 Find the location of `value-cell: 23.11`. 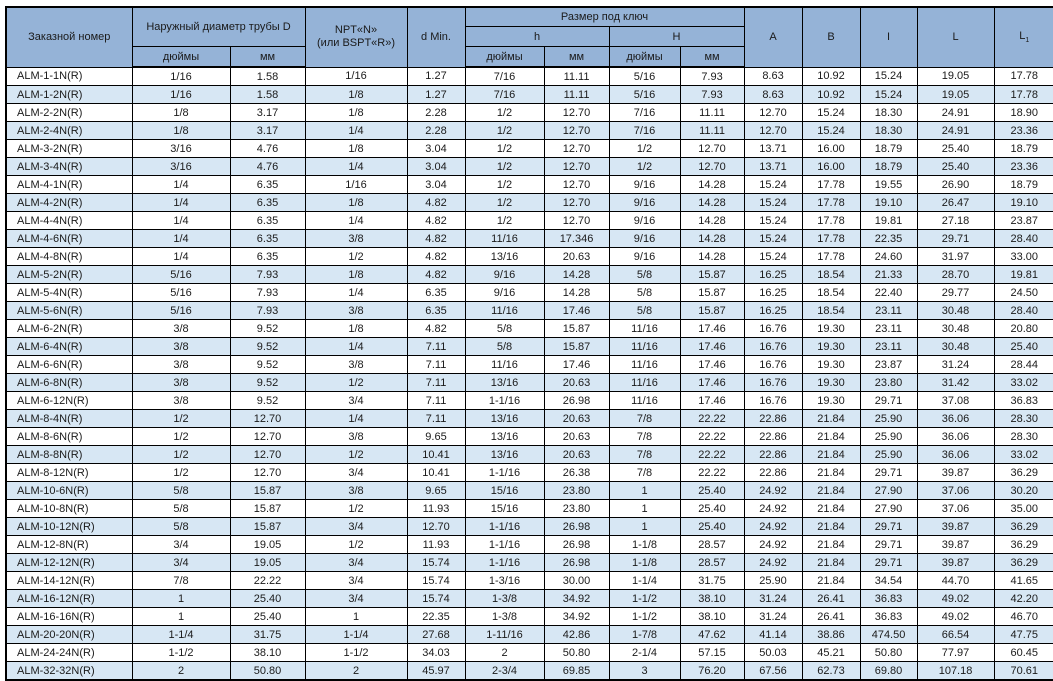

value-cell: 23.11 is located at coordinates (888, 328).